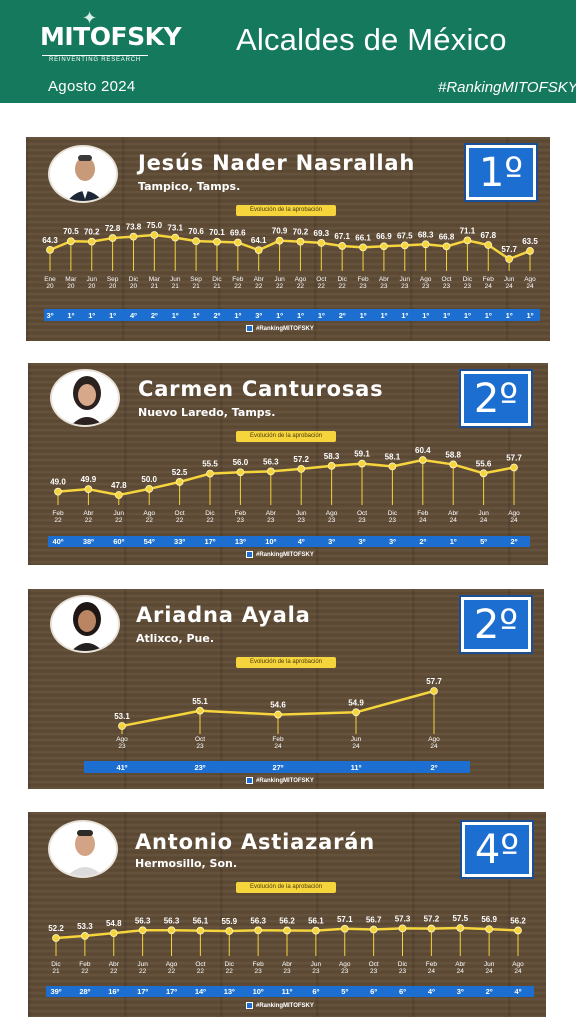 This screenshot has height=1024, width=576. I want to click on data-label: 55.9, so click(229, 921).